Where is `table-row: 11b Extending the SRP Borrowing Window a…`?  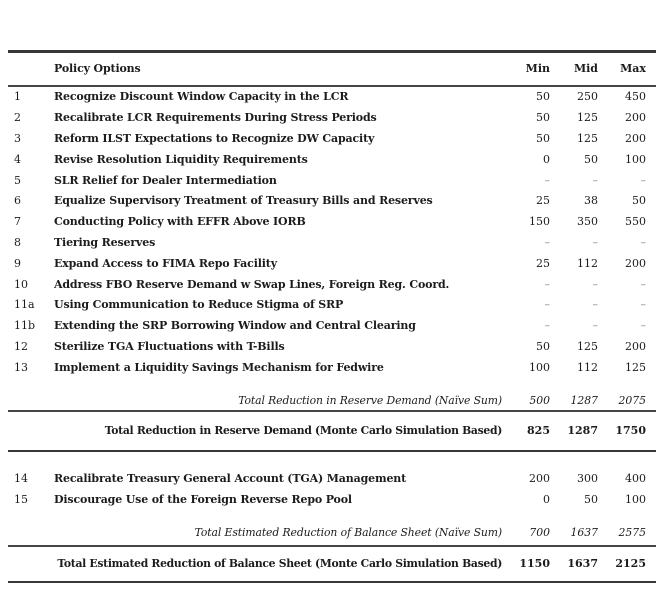
table-row: 11b Extending the SRP Borrowing Window a… is located at coordinates (332, 325).